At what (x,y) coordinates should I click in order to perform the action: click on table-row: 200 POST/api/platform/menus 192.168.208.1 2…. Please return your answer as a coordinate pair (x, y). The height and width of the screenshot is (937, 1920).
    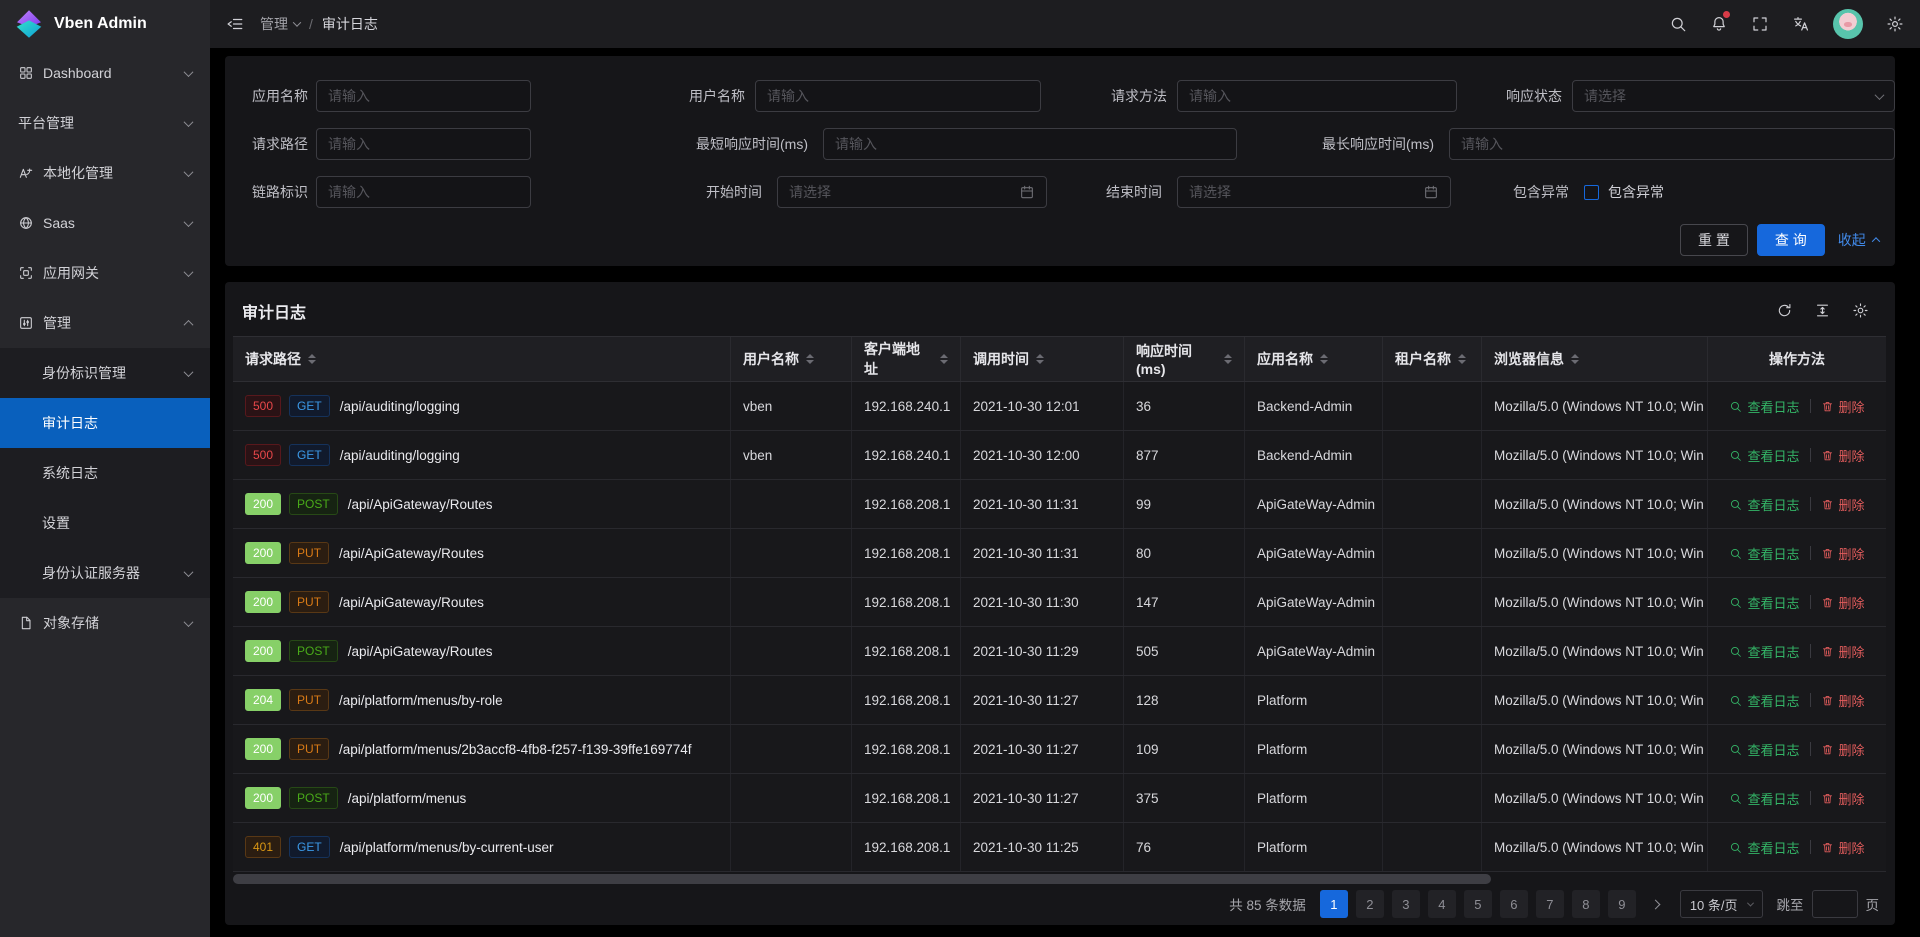
    Looking at the image, I should click on (1059, 798).